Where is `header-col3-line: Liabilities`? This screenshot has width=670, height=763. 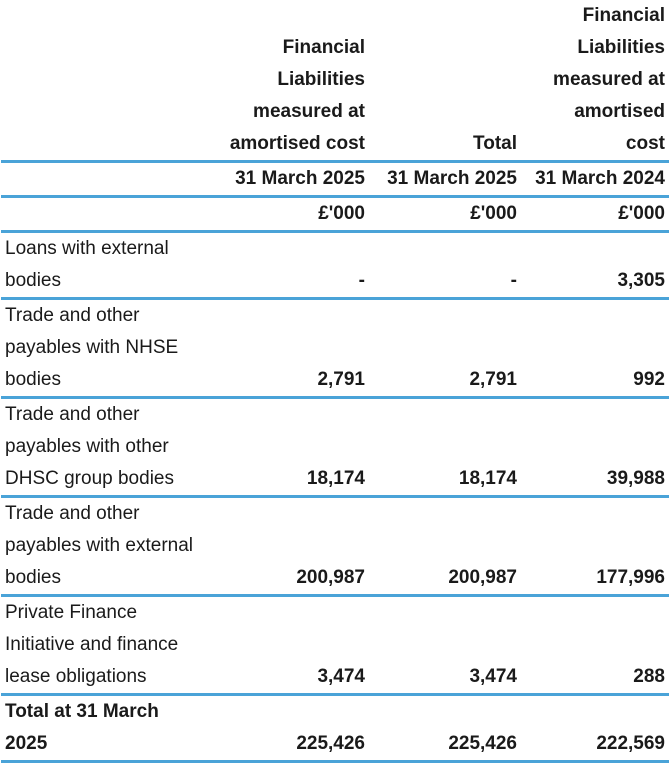
header-col3-line: Liabilities is located at coordinates (621, 47).